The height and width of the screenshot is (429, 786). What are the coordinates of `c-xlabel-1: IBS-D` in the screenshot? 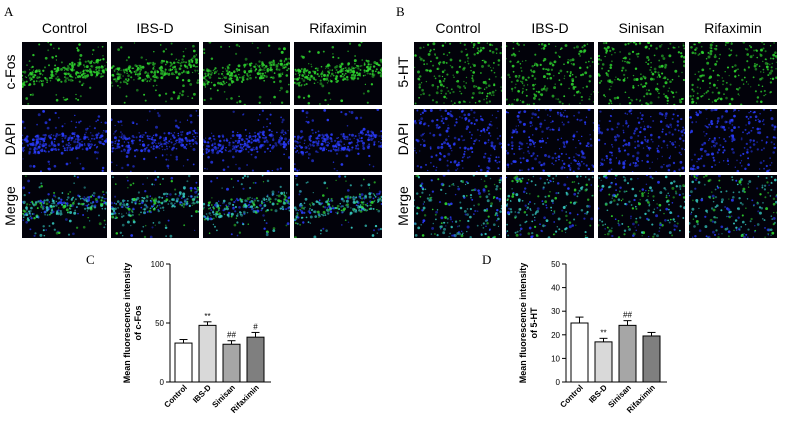 It's located at (202, 394).